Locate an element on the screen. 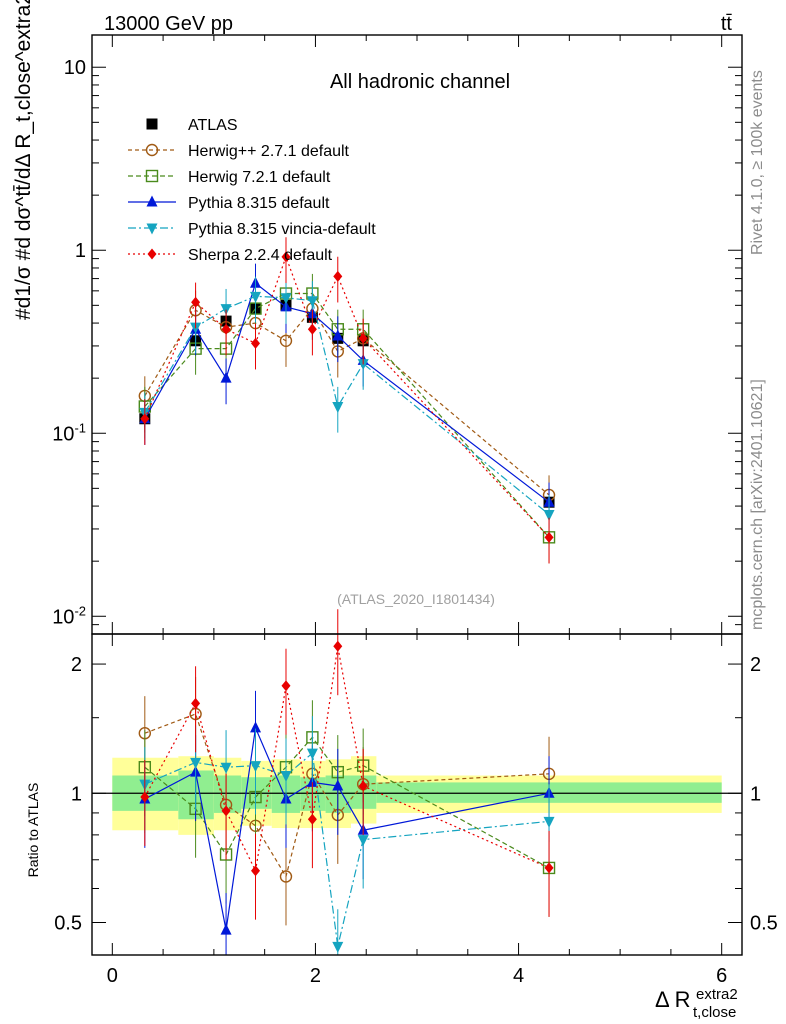 This screenshot has height=1024, width=786. y-ratio-tick-label-right: 2 is located at coordinates (755, 665).